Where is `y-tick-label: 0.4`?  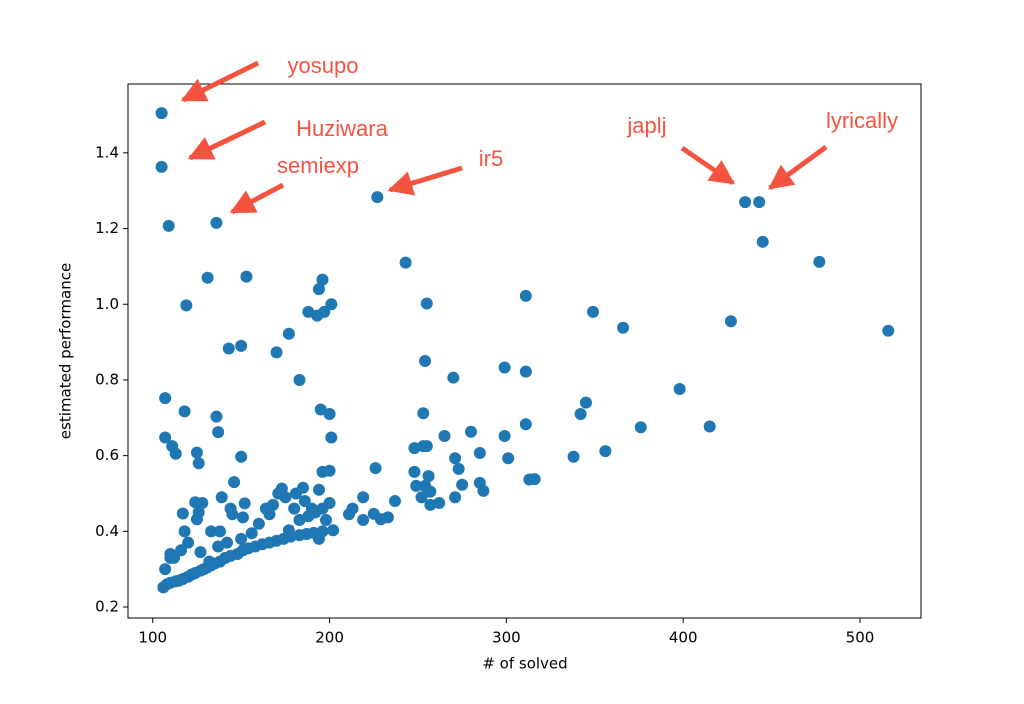 y-tick-label: 0.4 is located at coordinates (107, 531).